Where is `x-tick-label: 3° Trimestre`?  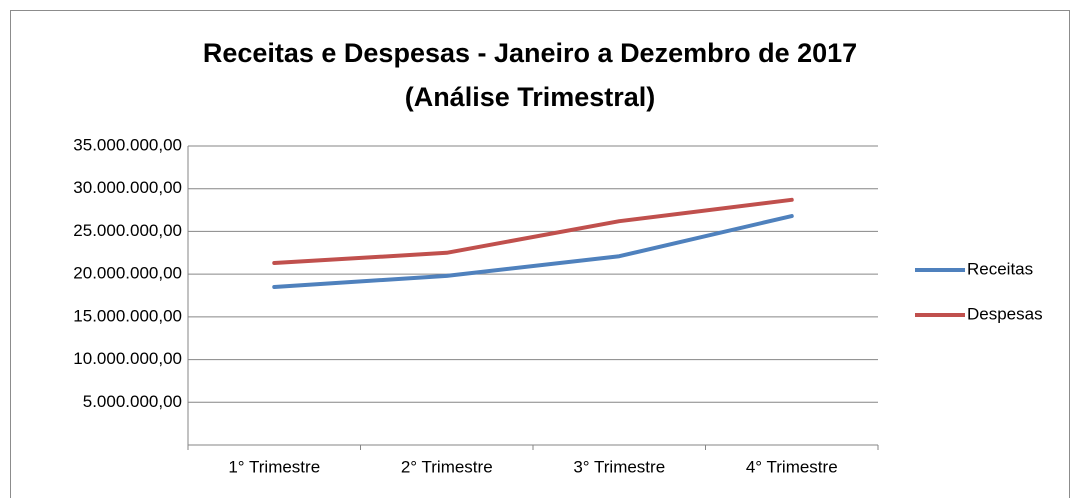
x-tick-label: 3° Trimestre is located at coordinates (619, 466).